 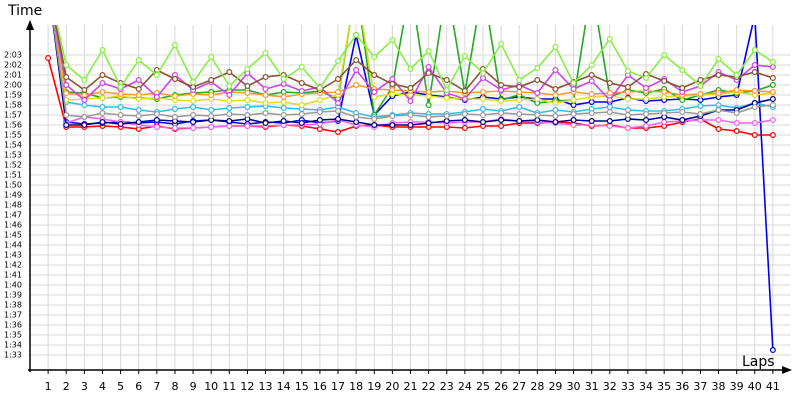 What do you see at coordinates (700, 386) in the screenshot?
I see `x-tick-label: 37` at bounding box center [700, 386].